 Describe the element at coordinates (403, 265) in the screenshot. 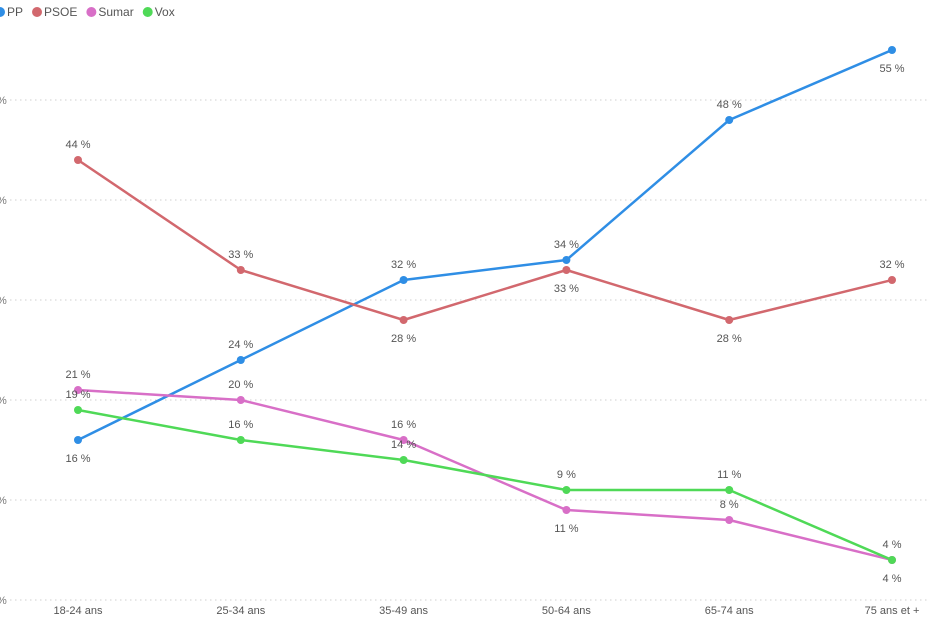

I see `data-label-pp-35-49-ans: 32 %` at that location.